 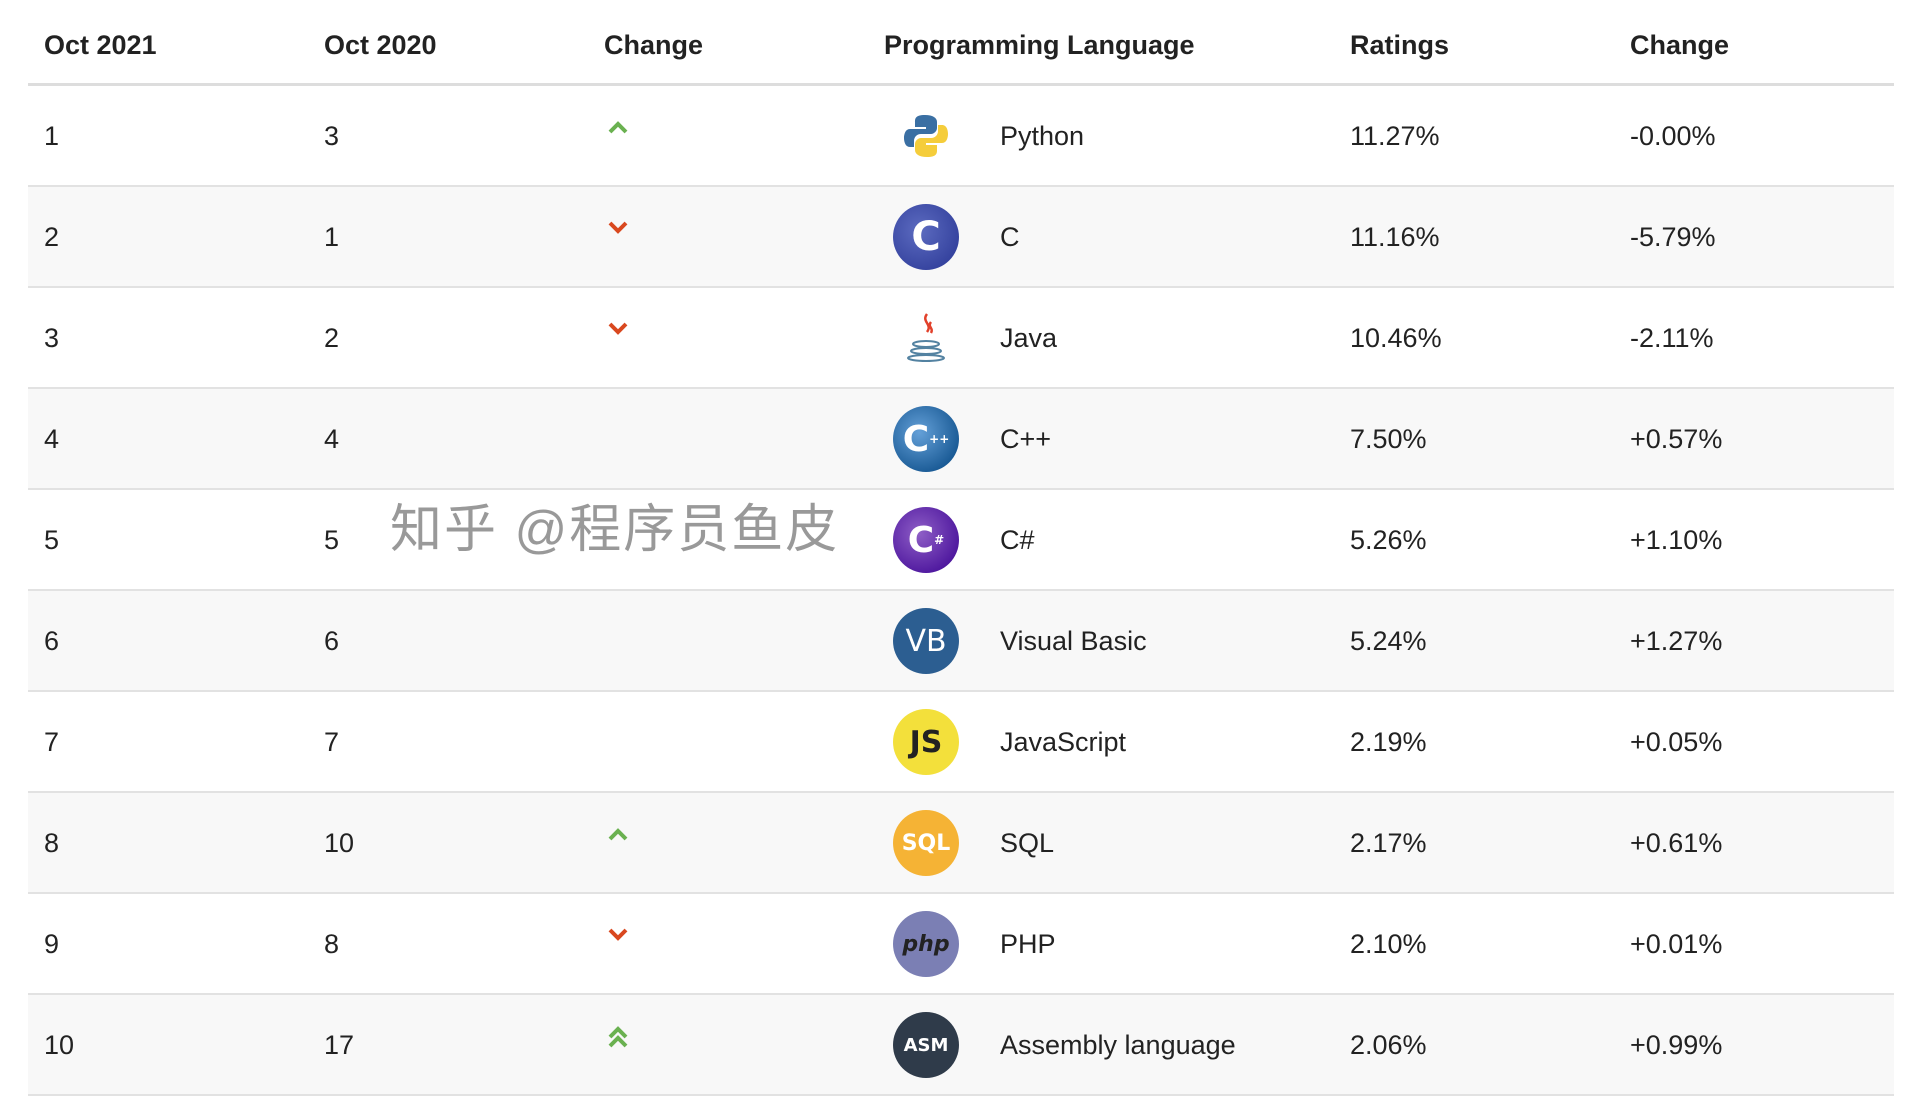 I want to click on table-row: 1 3 Python 11.27% -0.00%, so click(x=961, y=136).